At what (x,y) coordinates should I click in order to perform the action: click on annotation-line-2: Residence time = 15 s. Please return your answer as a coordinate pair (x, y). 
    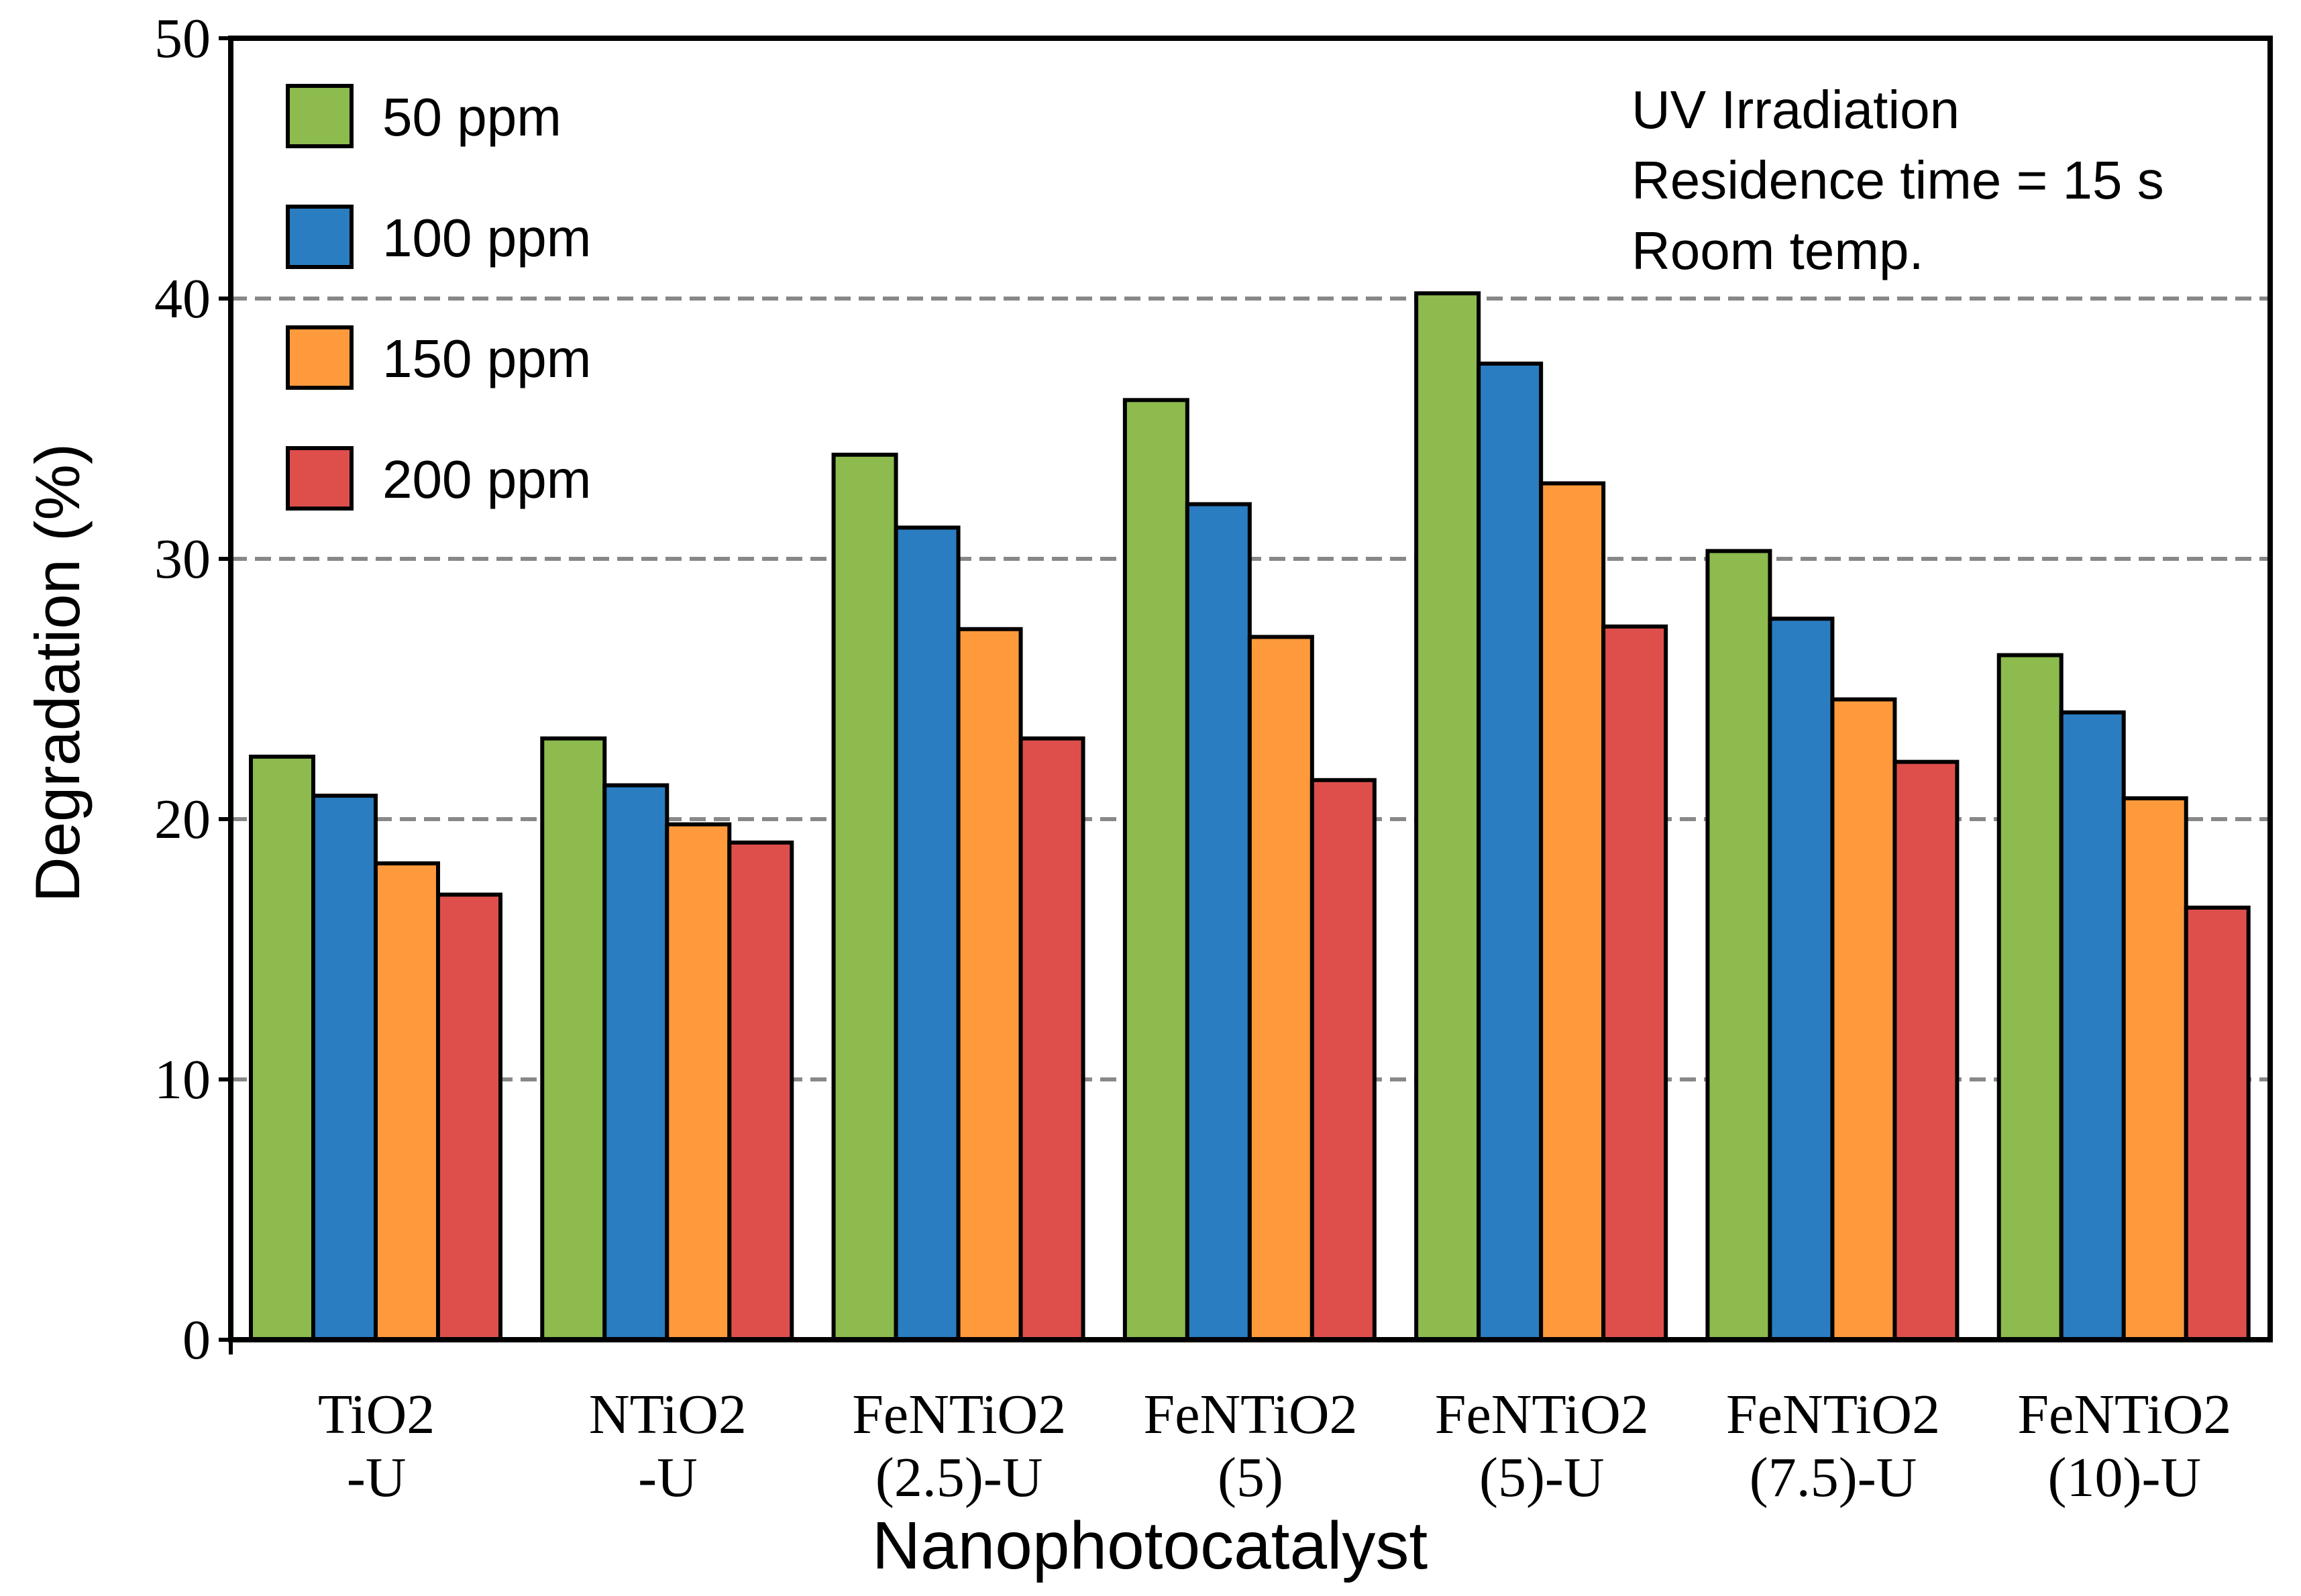
    Looking at the image, I should click on (1897, 180).